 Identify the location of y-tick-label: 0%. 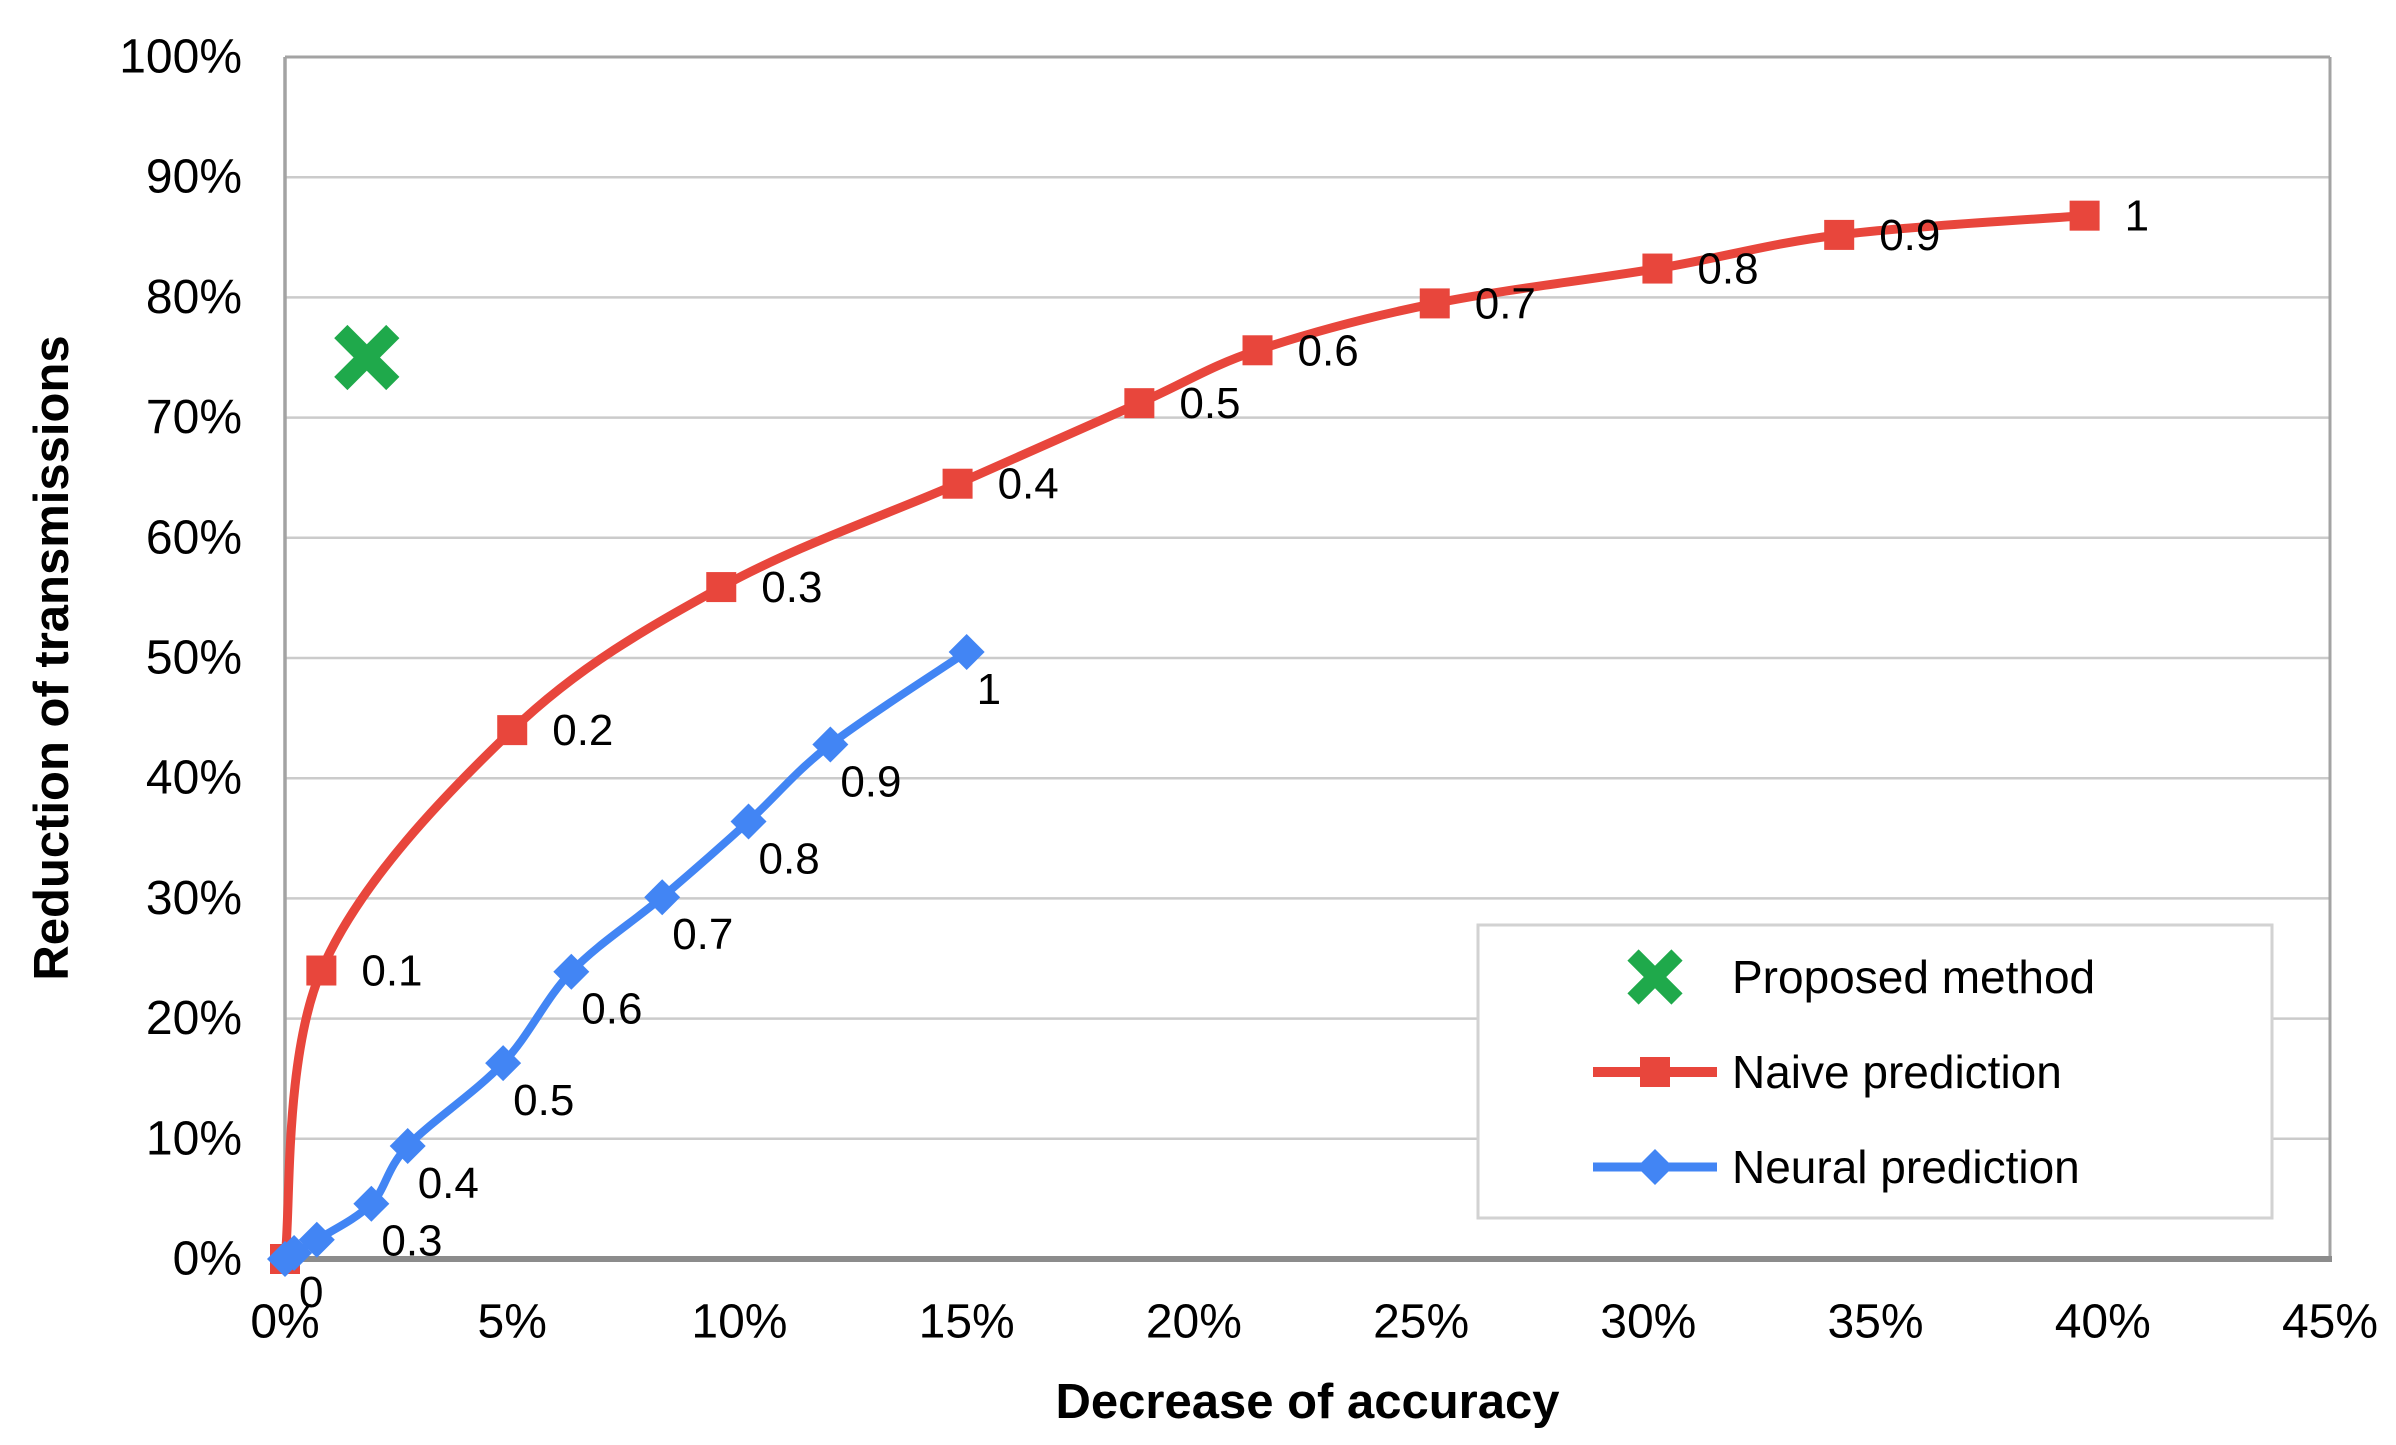
(207, 1259).